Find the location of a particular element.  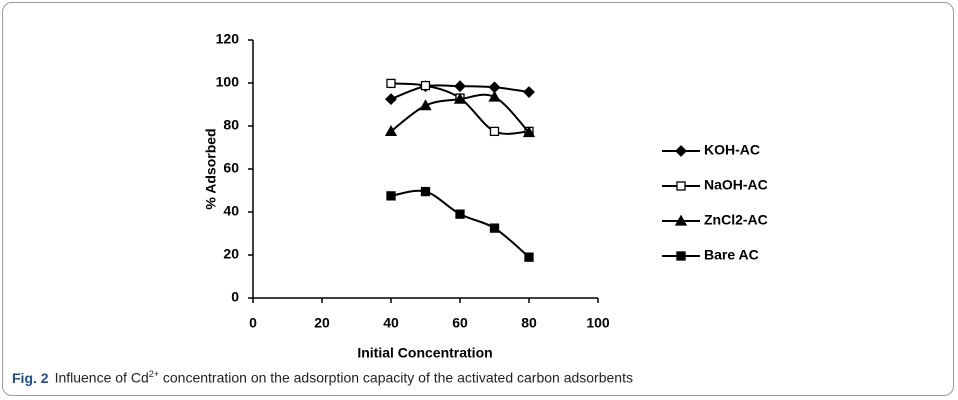

x-tick-label: 80 is located at coordinates (529, 323).